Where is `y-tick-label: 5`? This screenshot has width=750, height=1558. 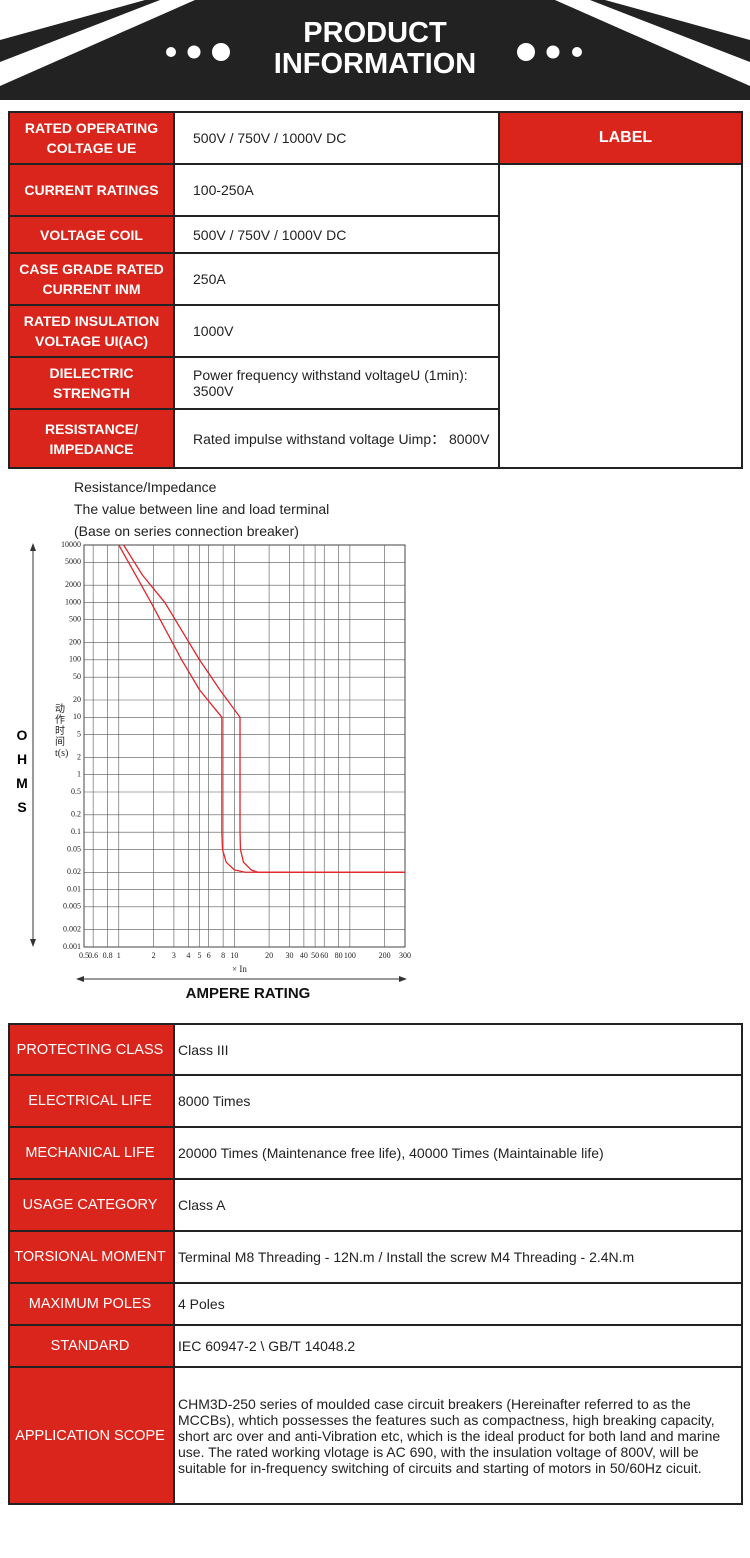 y-tick-label: 5 is located at coordinates (79, 733).